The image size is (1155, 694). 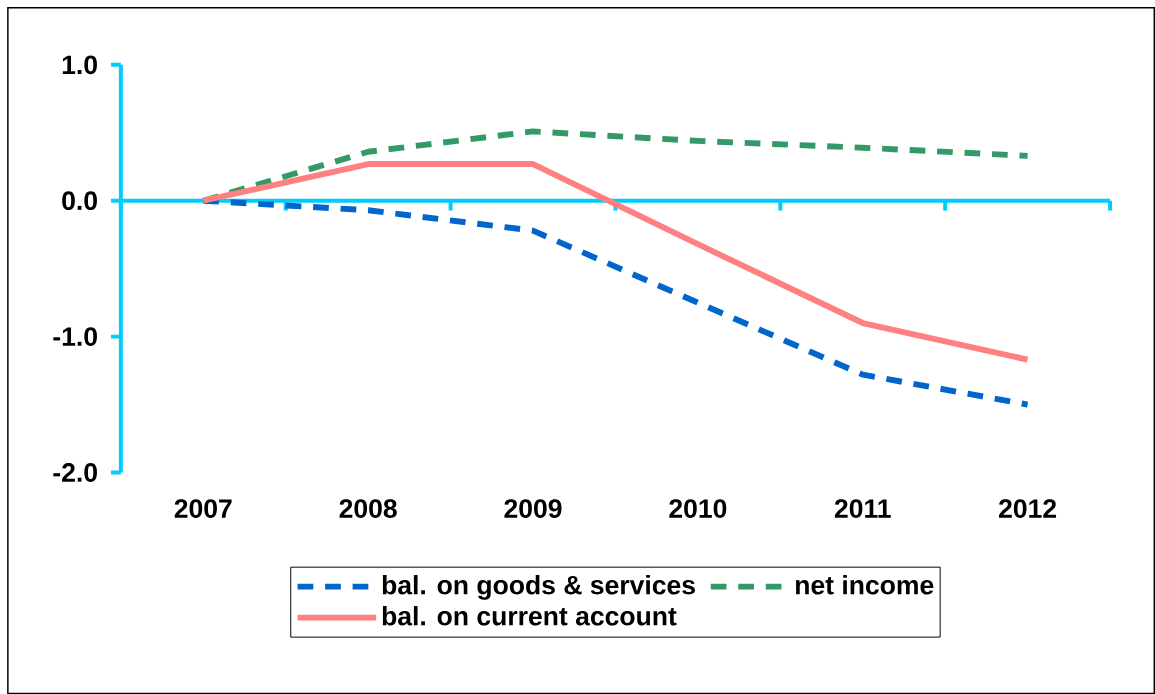 What do you see at coordinates (368, 508) in the screenshot?
I see `x-tick-label: 2008` at bounding box center [368, 508].